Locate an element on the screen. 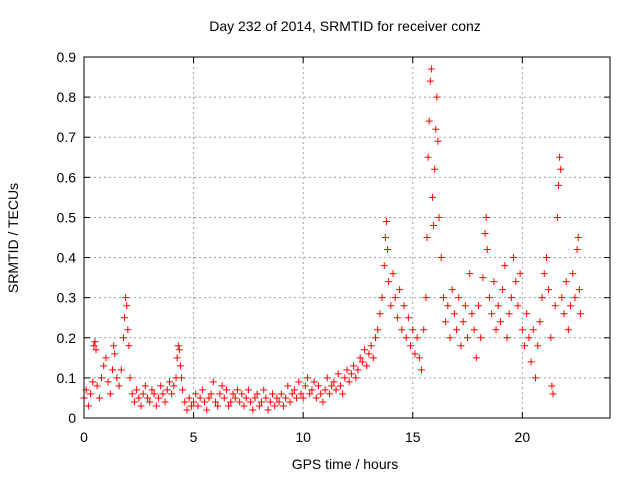 The image size is (640, 480). y-tick-label: 0.5 is located at coordinates (67, 217).